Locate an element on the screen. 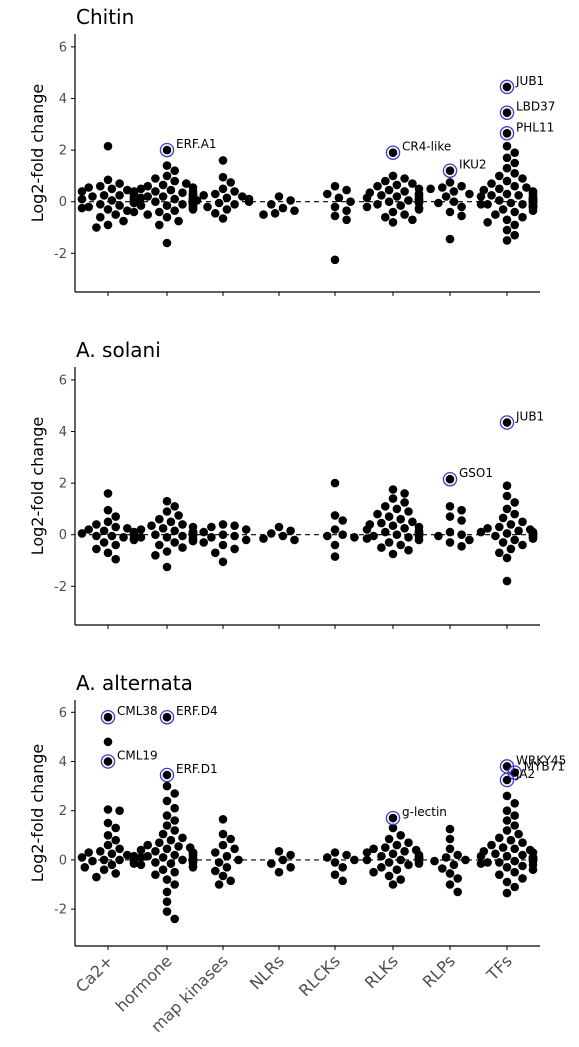  y-tick-label: 6 is located at coordinates (63, 380).